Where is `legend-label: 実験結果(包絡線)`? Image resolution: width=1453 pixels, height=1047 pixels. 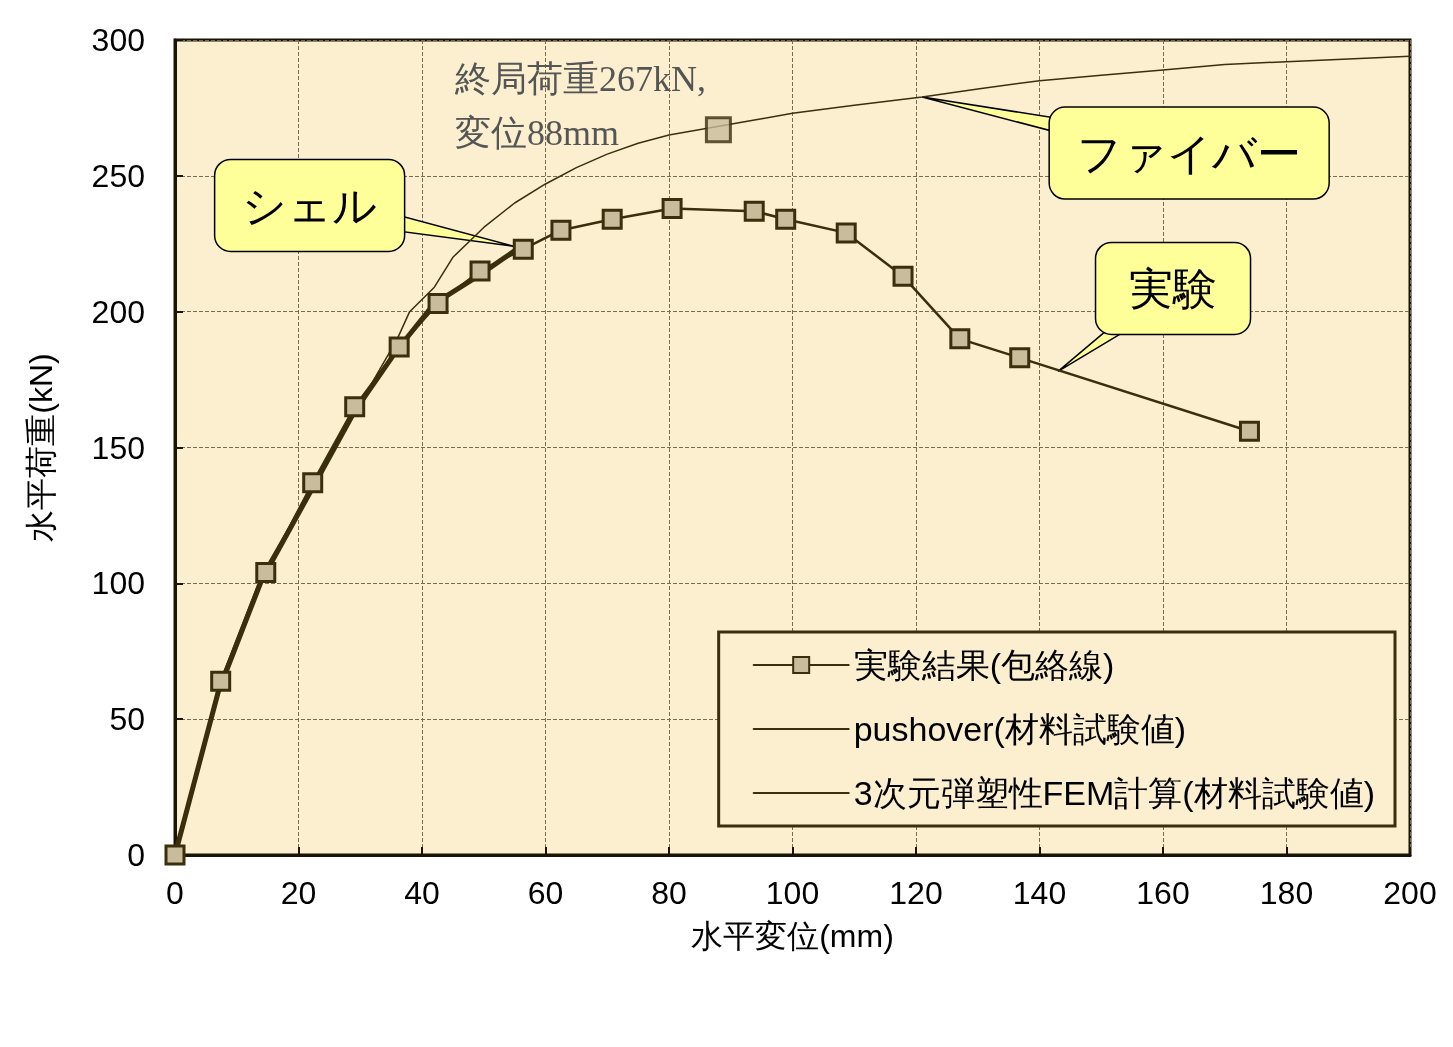 legend-label: 実験結果(包絡線) is located at coordinates (984, 665).